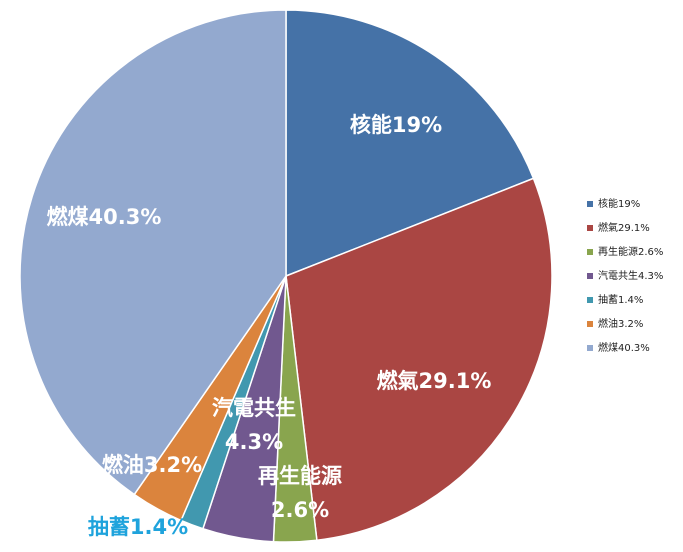  What do you see at coordinates (630, 251) in the screenshot?
I see `legend-entry-3: 再生能源2.6%` at bounding box center [630, 251].